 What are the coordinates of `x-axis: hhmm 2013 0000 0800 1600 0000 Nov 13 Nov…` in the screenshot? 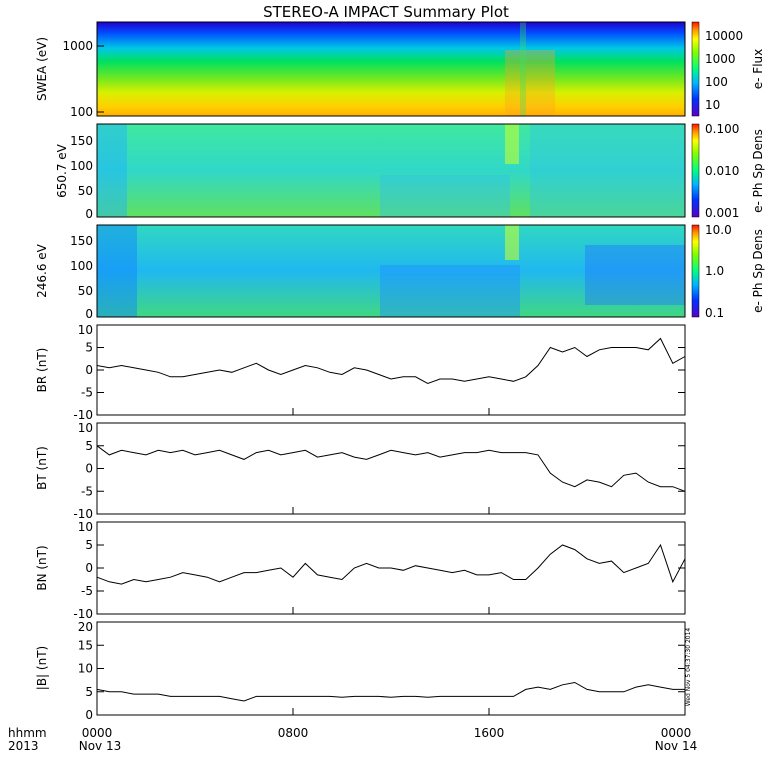 It's located at (352, 739).